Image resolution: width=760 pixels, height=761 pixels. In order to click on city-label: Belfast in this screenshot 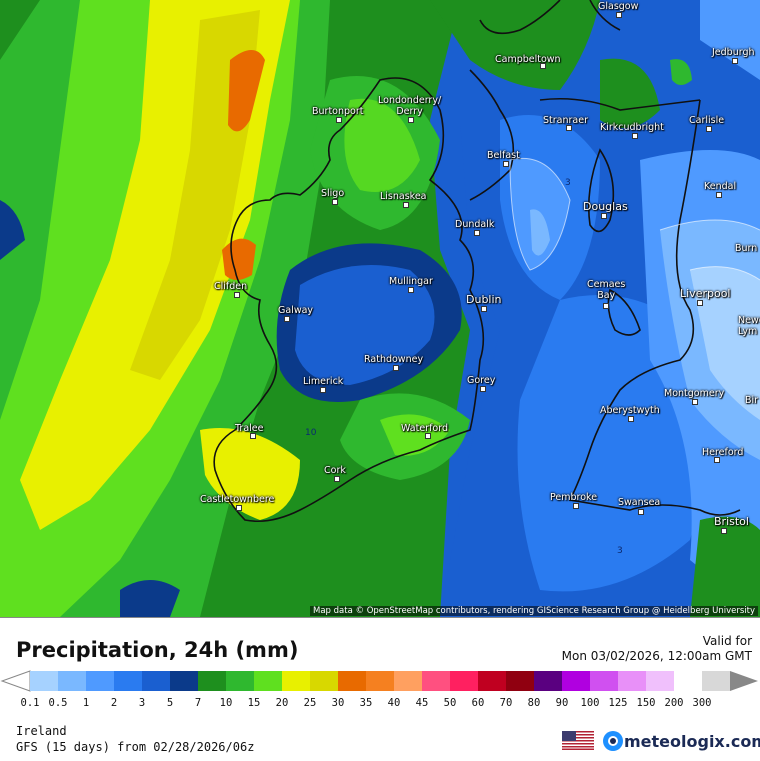, I will do `click(503, 155)`.